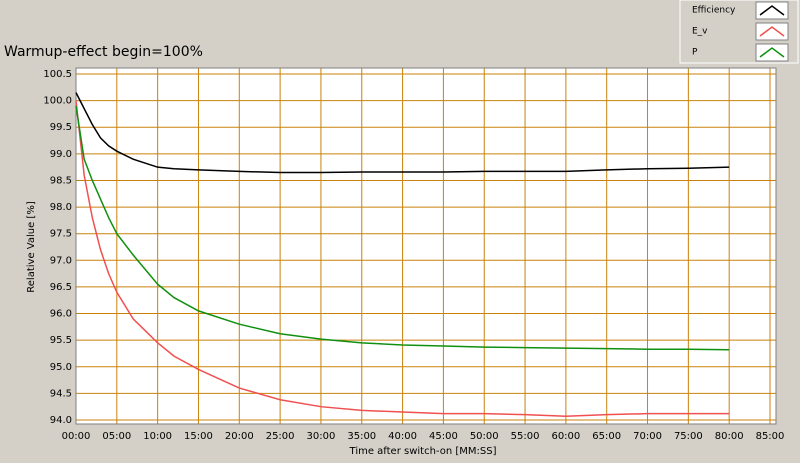 This screenshot has height=463, width=800. Describe the element at coordinates (61, 127) in the screenshot. I see `y-tick-label: 99.5` at that location.